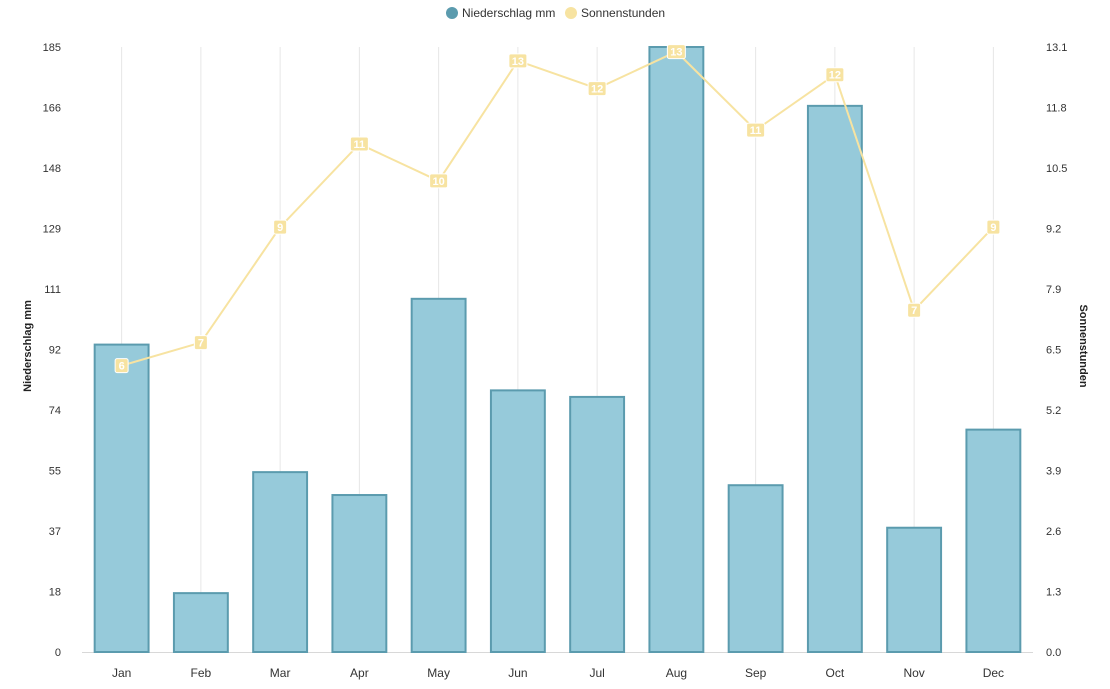  What do you see at coordinates (1053, 532) in the screenshot?
I see `right-tick-label: 2.6` at bounding box center [1053, 532].